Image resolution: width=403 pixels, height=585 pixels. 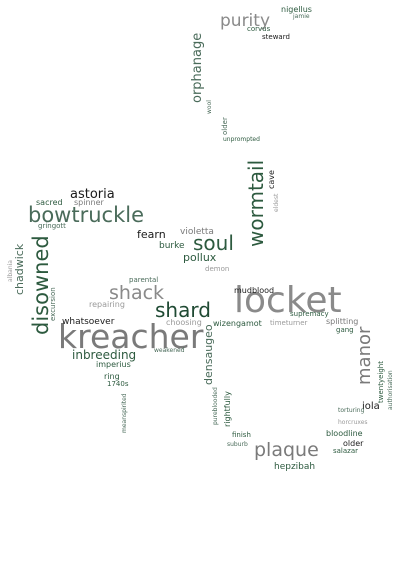 What do you see at coordinates (107, 304) in the screenshot?
I see `word-24: repairing` at bounding box center [107, 304].